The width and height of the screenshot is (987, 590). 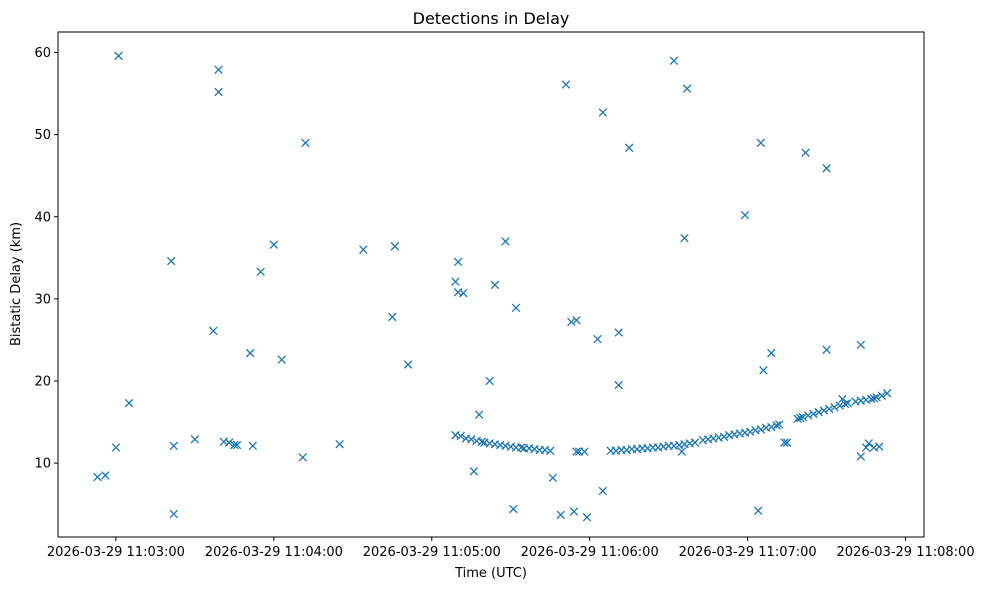 What do you see at coordinates (748, 552) in the screenshot?
I see `x-tick-label: 2026-03-29 11:07:00` at bounding box center [748, 552].